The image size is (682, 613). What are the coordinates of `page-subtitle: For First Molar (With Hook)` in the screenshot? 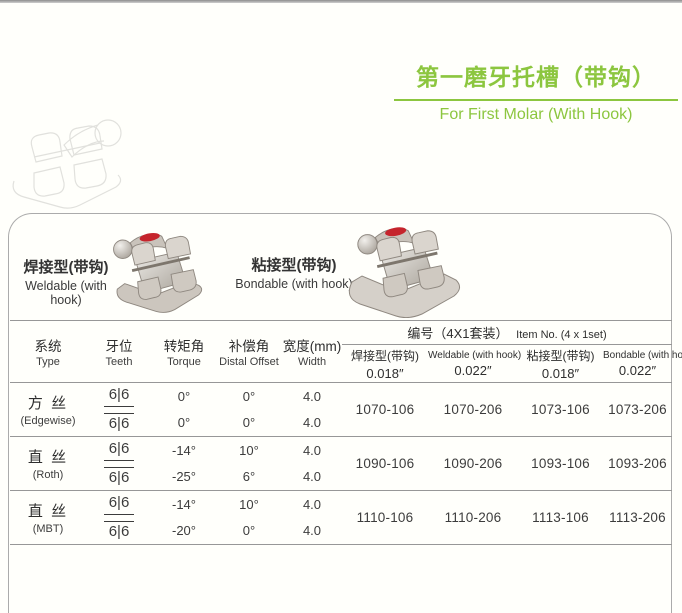 It's located at (536, 114).